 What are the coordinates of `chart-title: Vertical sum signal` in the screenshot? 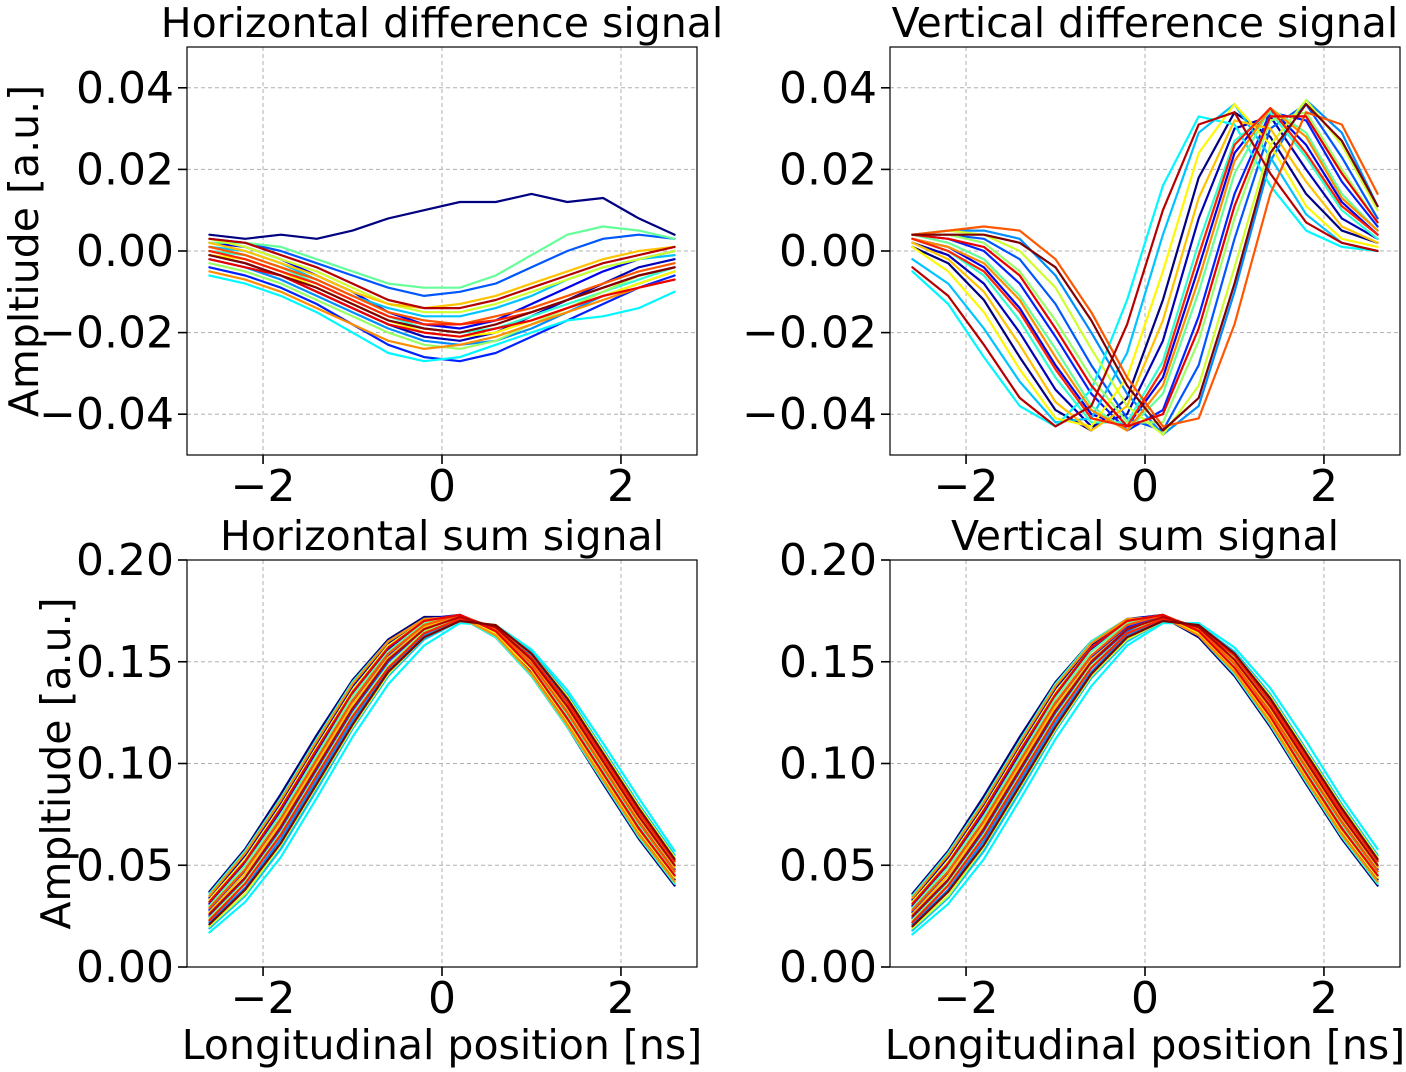 It's located at (1145, 536).